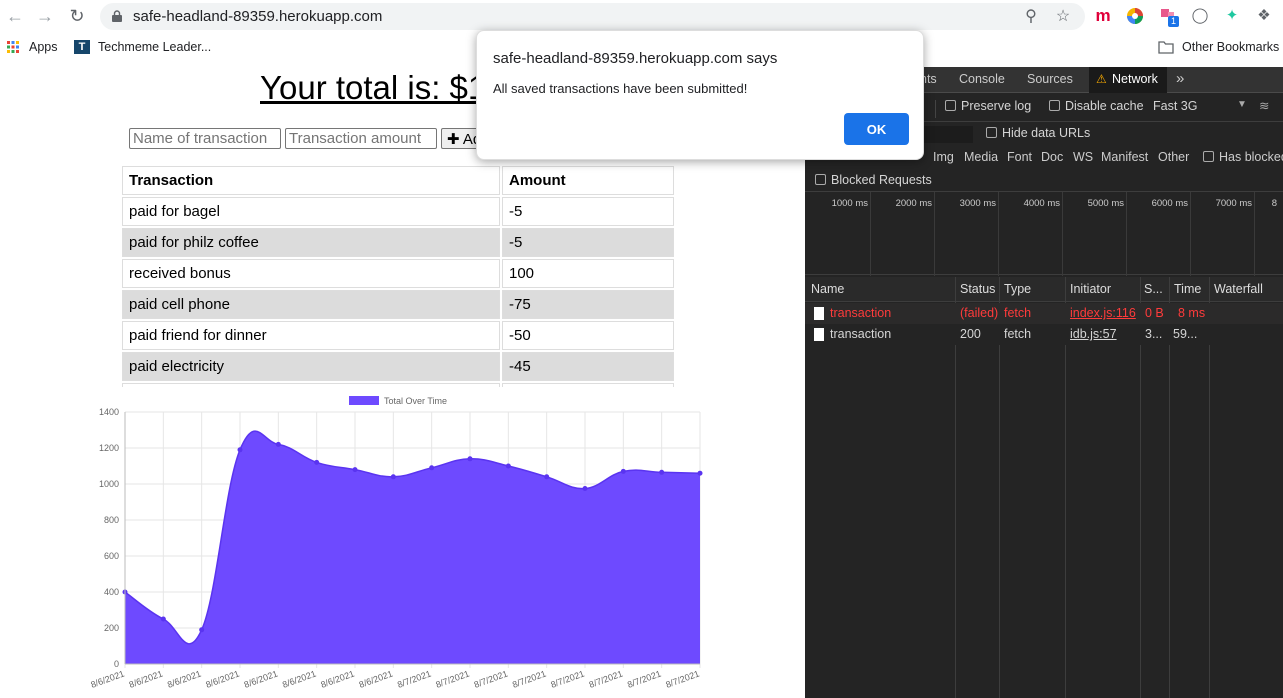  I want to click on apps-grid-icon, so click(13, 47).